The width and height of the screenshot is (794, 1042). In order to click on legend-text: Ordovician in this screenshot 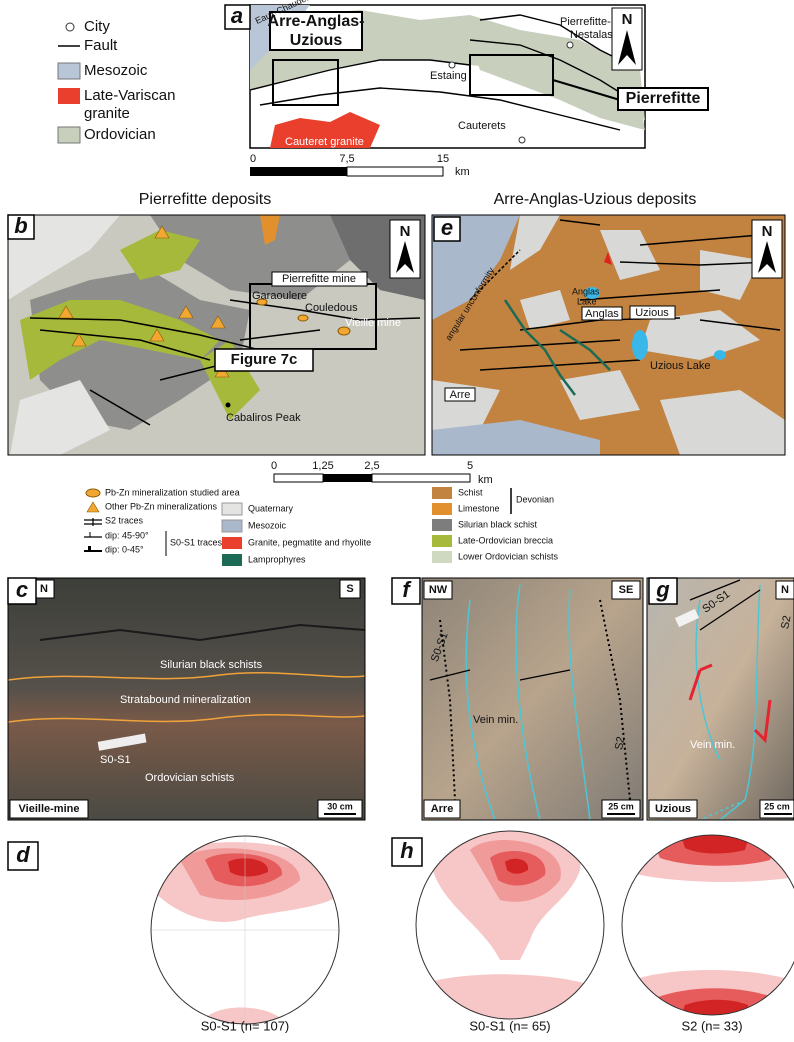, I will do `click(120, 134)`.